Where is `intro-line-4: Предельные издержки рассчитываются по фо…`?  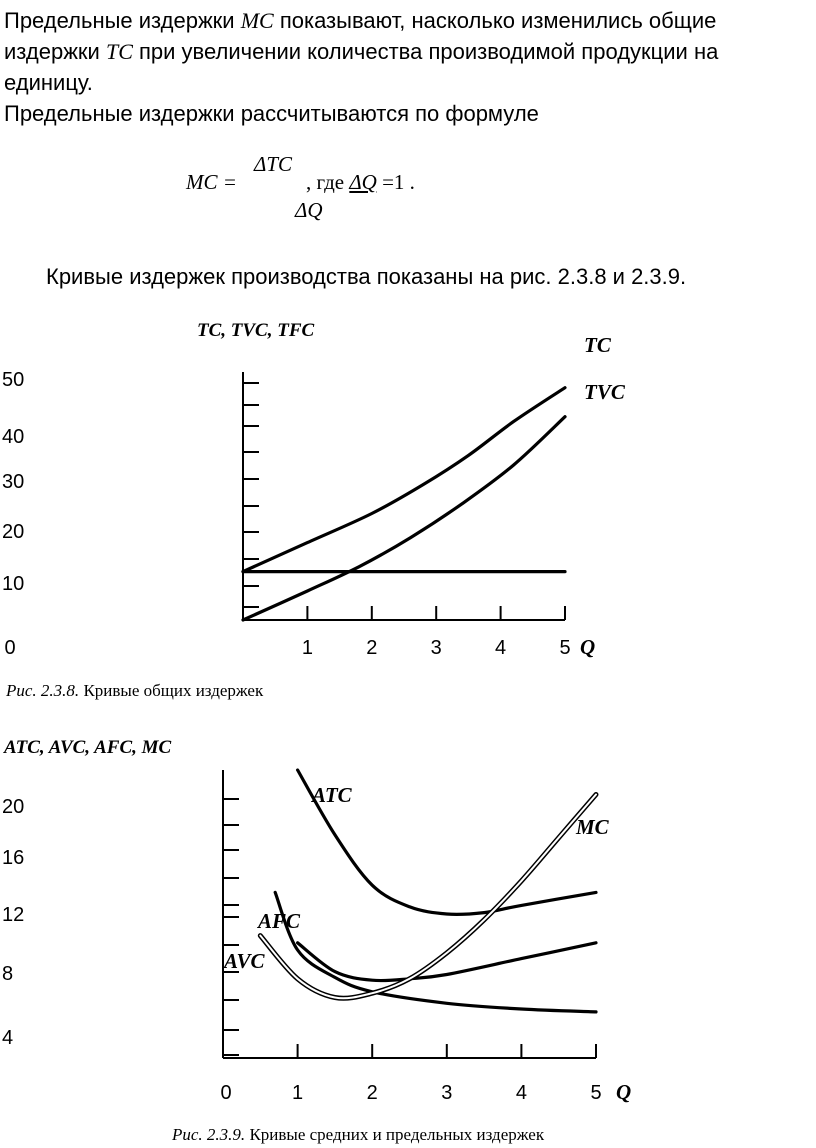
intro-line-4: Предельные издержки рассчитываются по фо… is located at coordinates (271, 113).